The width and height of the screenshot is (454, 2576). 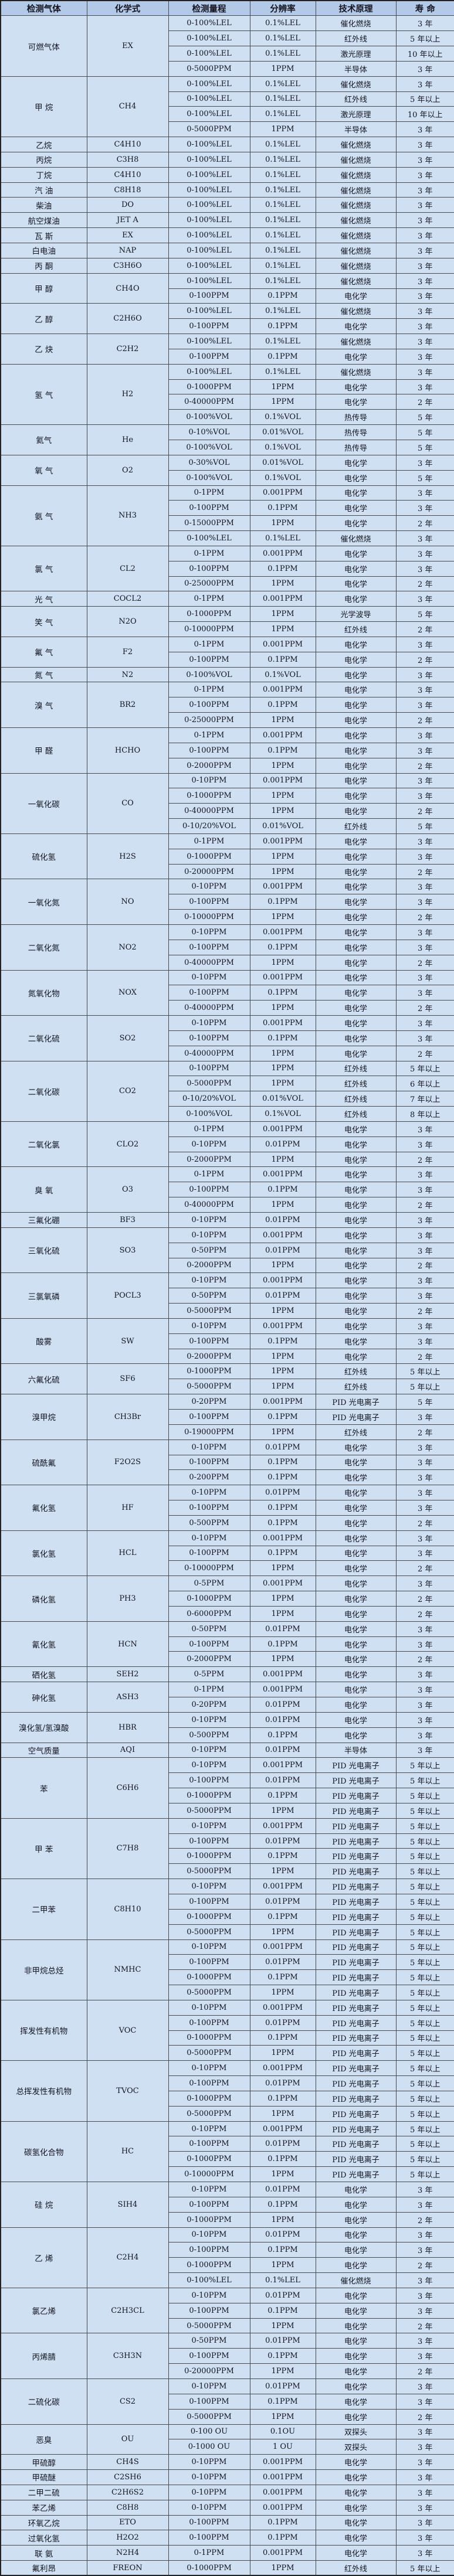 What do you see at coordinates (127, 803) in the screenshot?
I see `chemical-formula-cell: CO` at bounding box center [127, 803].